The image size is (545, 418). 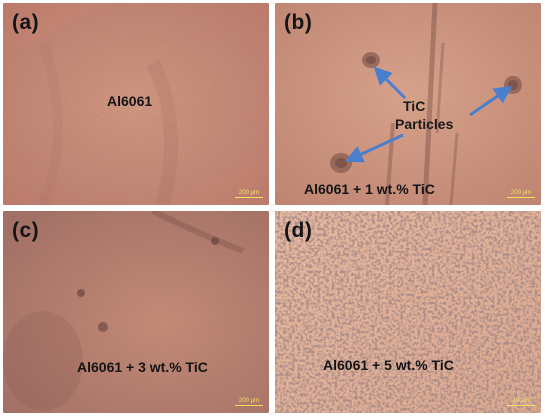 What do you see at coordinates (249, 197) in the screenshot?
I see `panel-a-scale-line` at bounding box center [249, 197].